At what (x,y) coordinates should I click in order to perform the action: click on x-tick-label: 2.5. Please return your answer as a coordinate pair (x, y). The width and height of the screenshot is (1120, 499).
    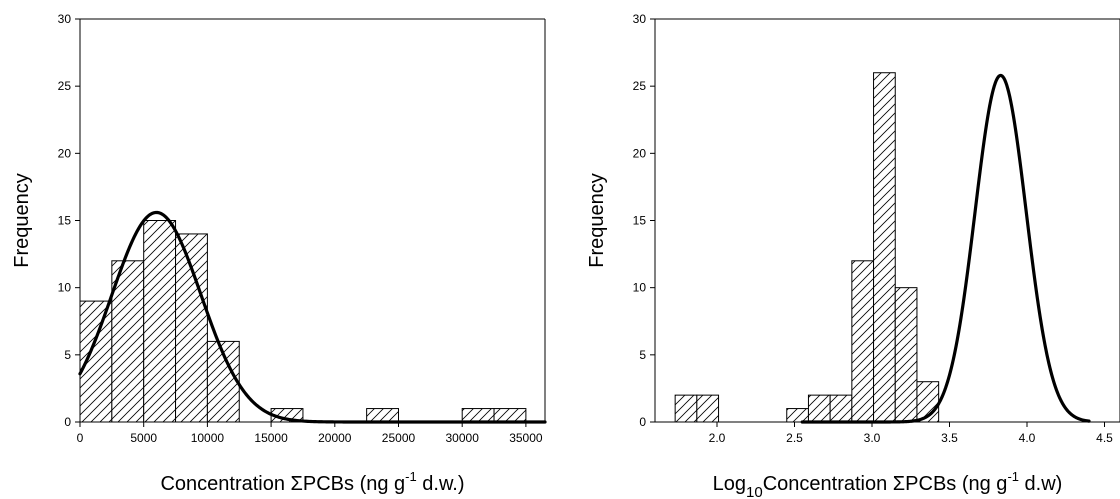
    Looking at the image, I should click on (794, 438).